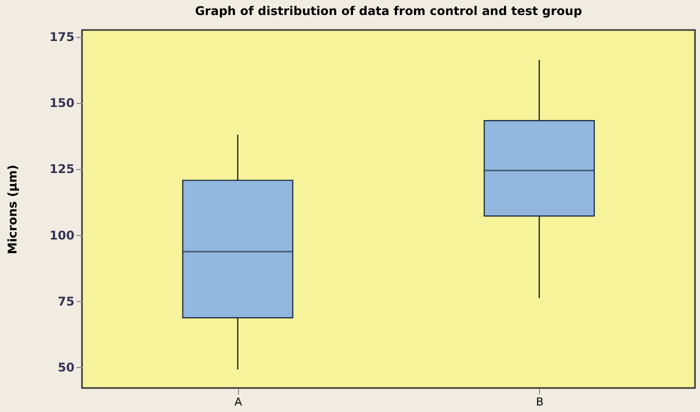  What do you see at coordinates (12, 209) in the screenshot?
I see `y-axis-title: Microns (µm)` at bounding box center [12, 209].